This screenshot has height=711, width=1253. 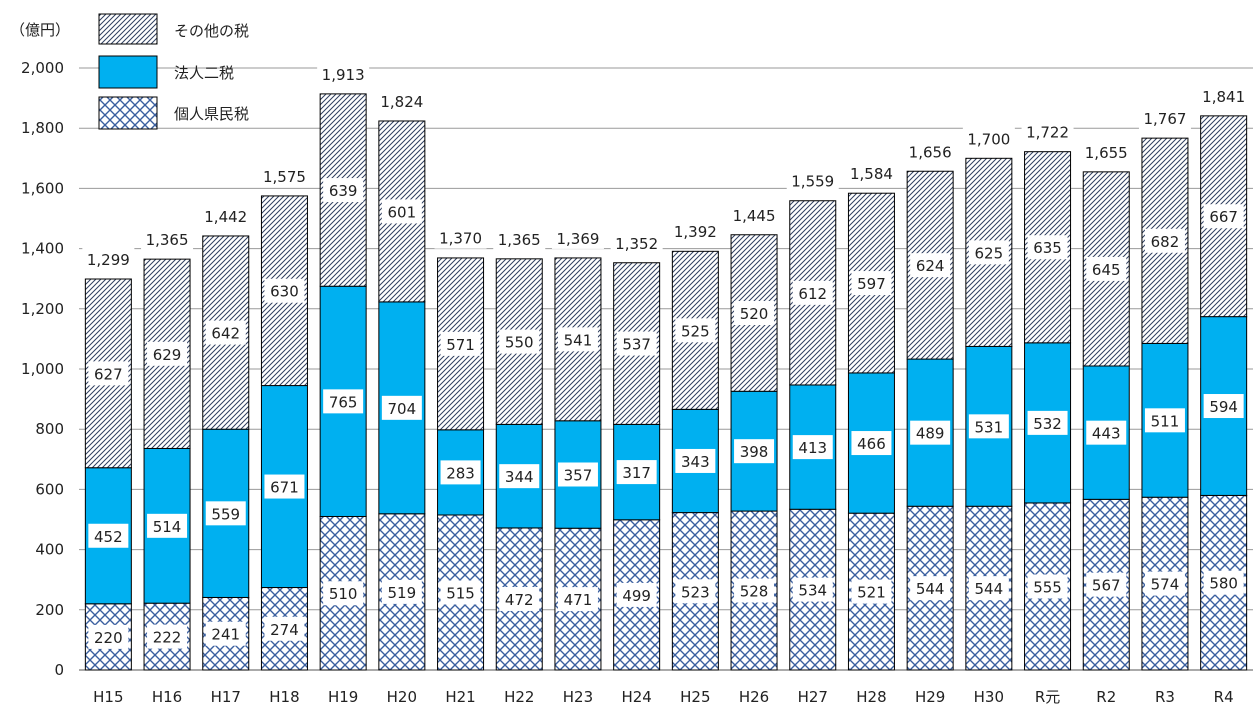 I want to click on value-label: 627, so click(x=108, y=374).